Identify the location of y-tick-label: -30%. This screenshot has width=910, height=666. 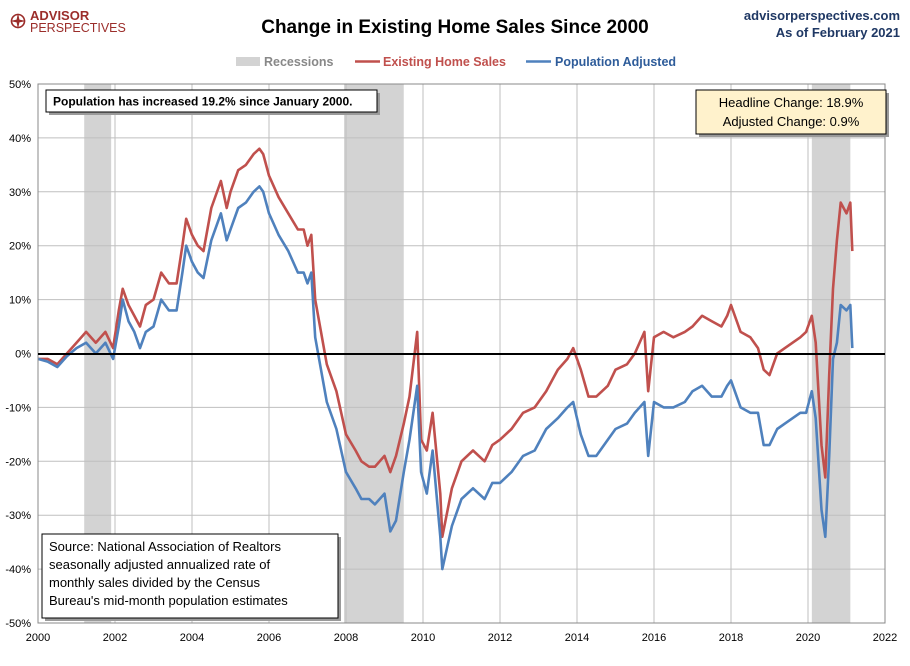
(18, 516).